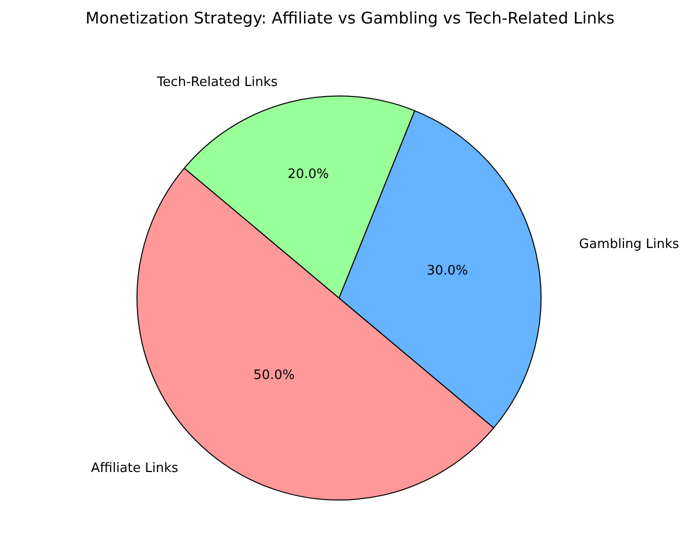 The image size is (700, 534). What do you see at coordinates (629, 244) in the screenshot?
I see `slice-label: Gambling Links` at bounding box center [629, 244].